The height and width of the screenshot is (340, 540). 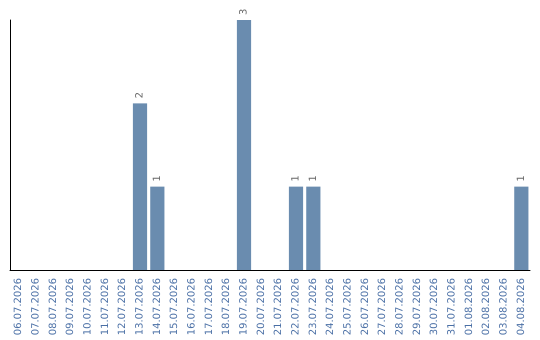 I want to click on x-tick-label: 21.07.2026, so click(x=278, y=307).